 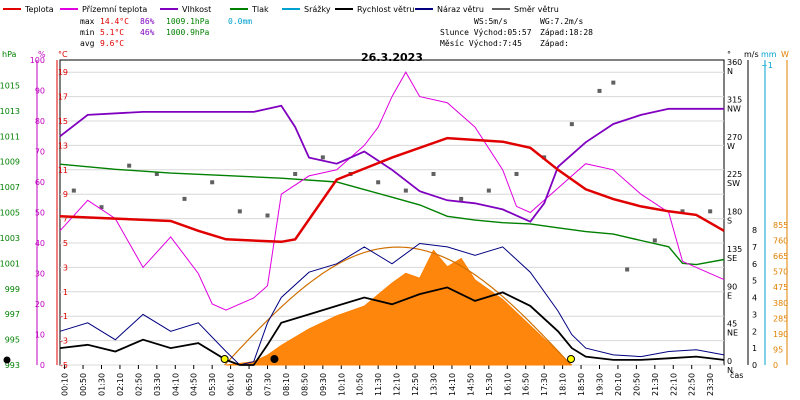 What do you see at coordinates (581, 384) in the screenshot?
I see `time-tick: 18:50` at bounding box center [581, 384].